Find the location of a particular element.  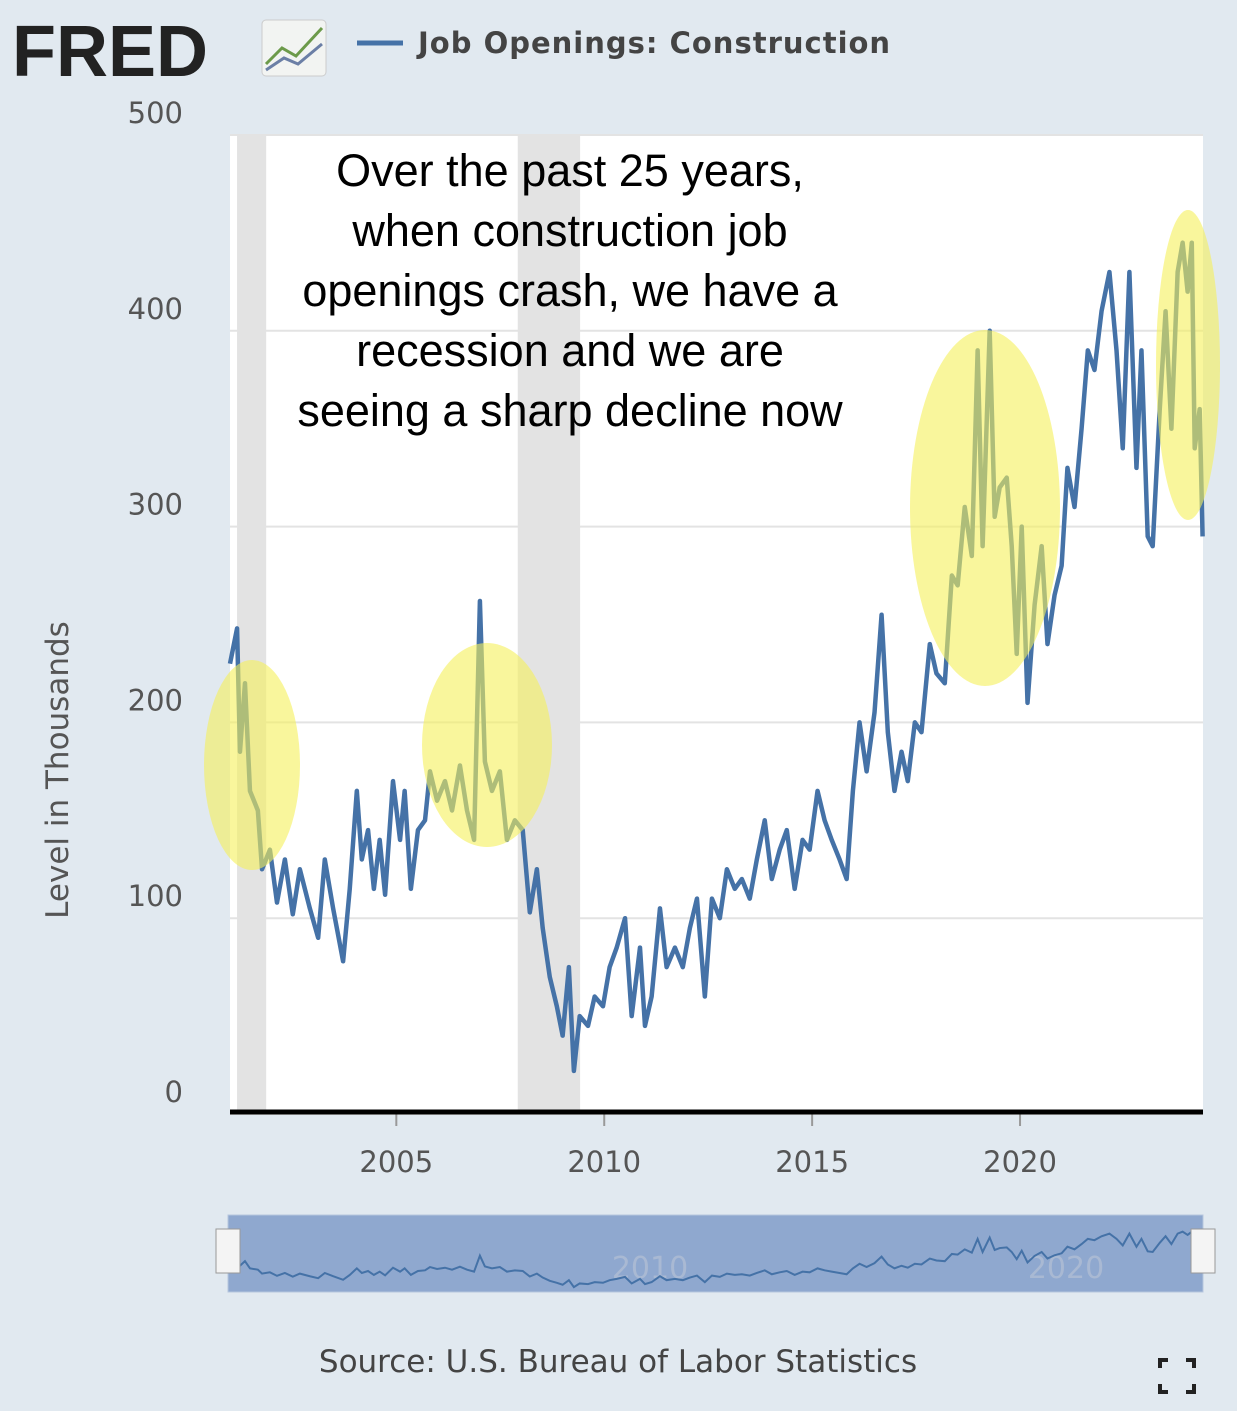

annotation-line: when construction job is located at coordinates (569, 230).